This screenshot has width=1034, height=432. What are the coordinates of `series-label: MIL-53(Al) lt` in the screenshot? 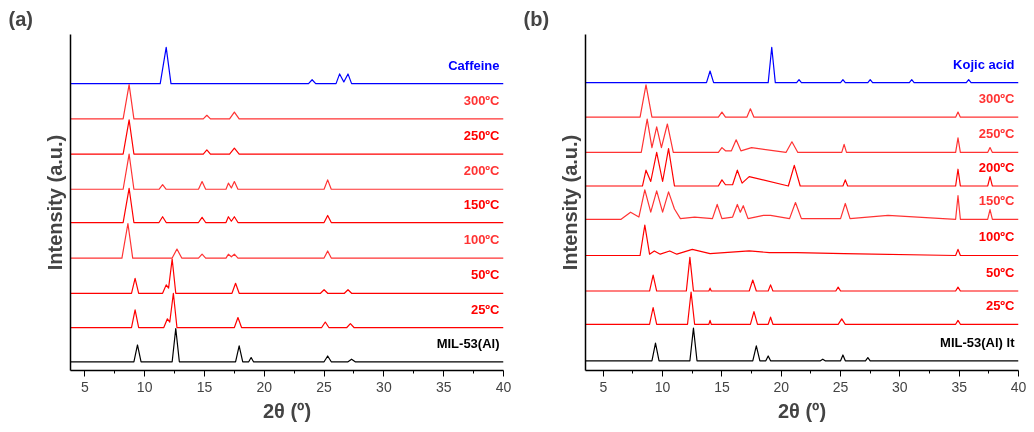 It's located at (978, 342).